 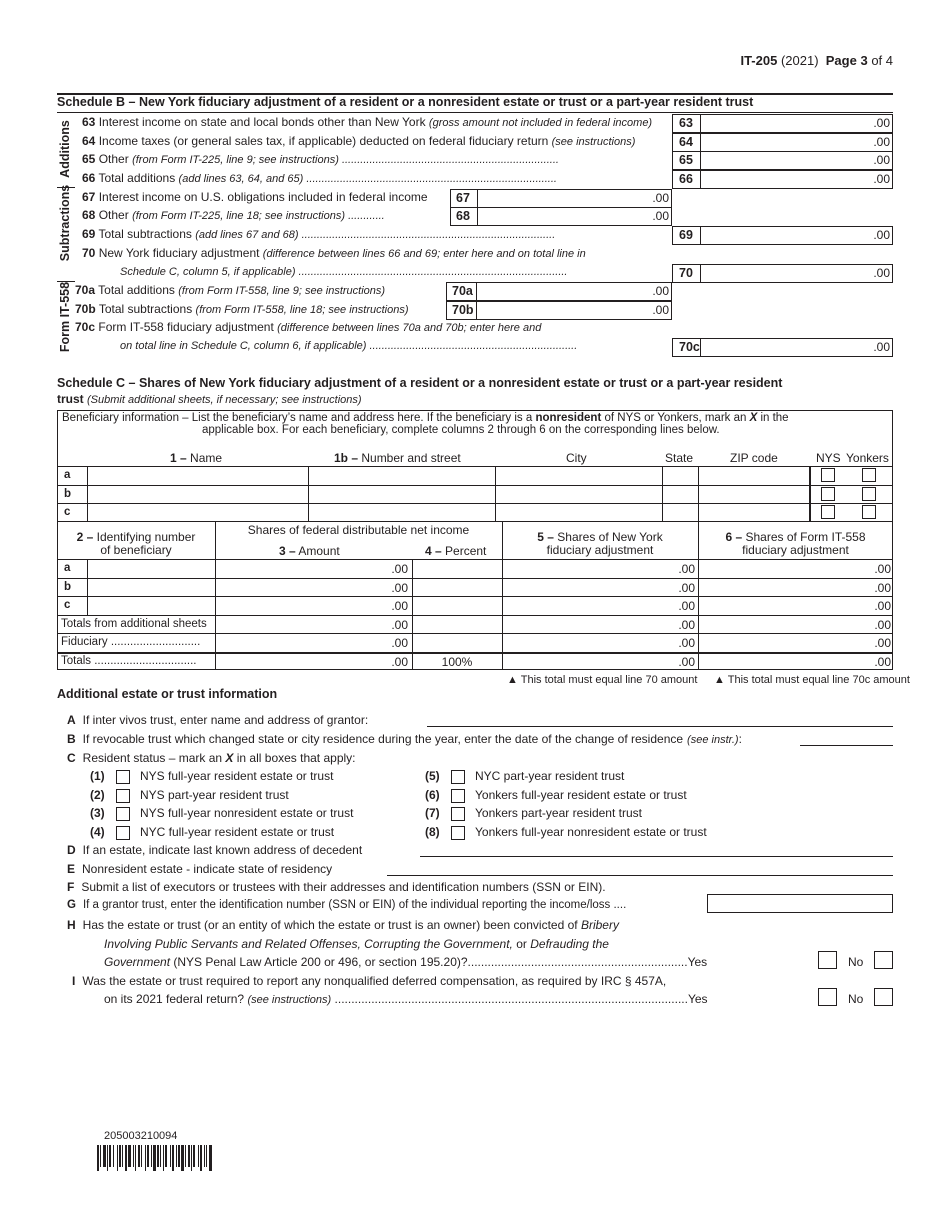 What do you see at coordinates (796, 273) in the screenshot?
I see `amount-field-70: .00` at bounding box center [796, 273].